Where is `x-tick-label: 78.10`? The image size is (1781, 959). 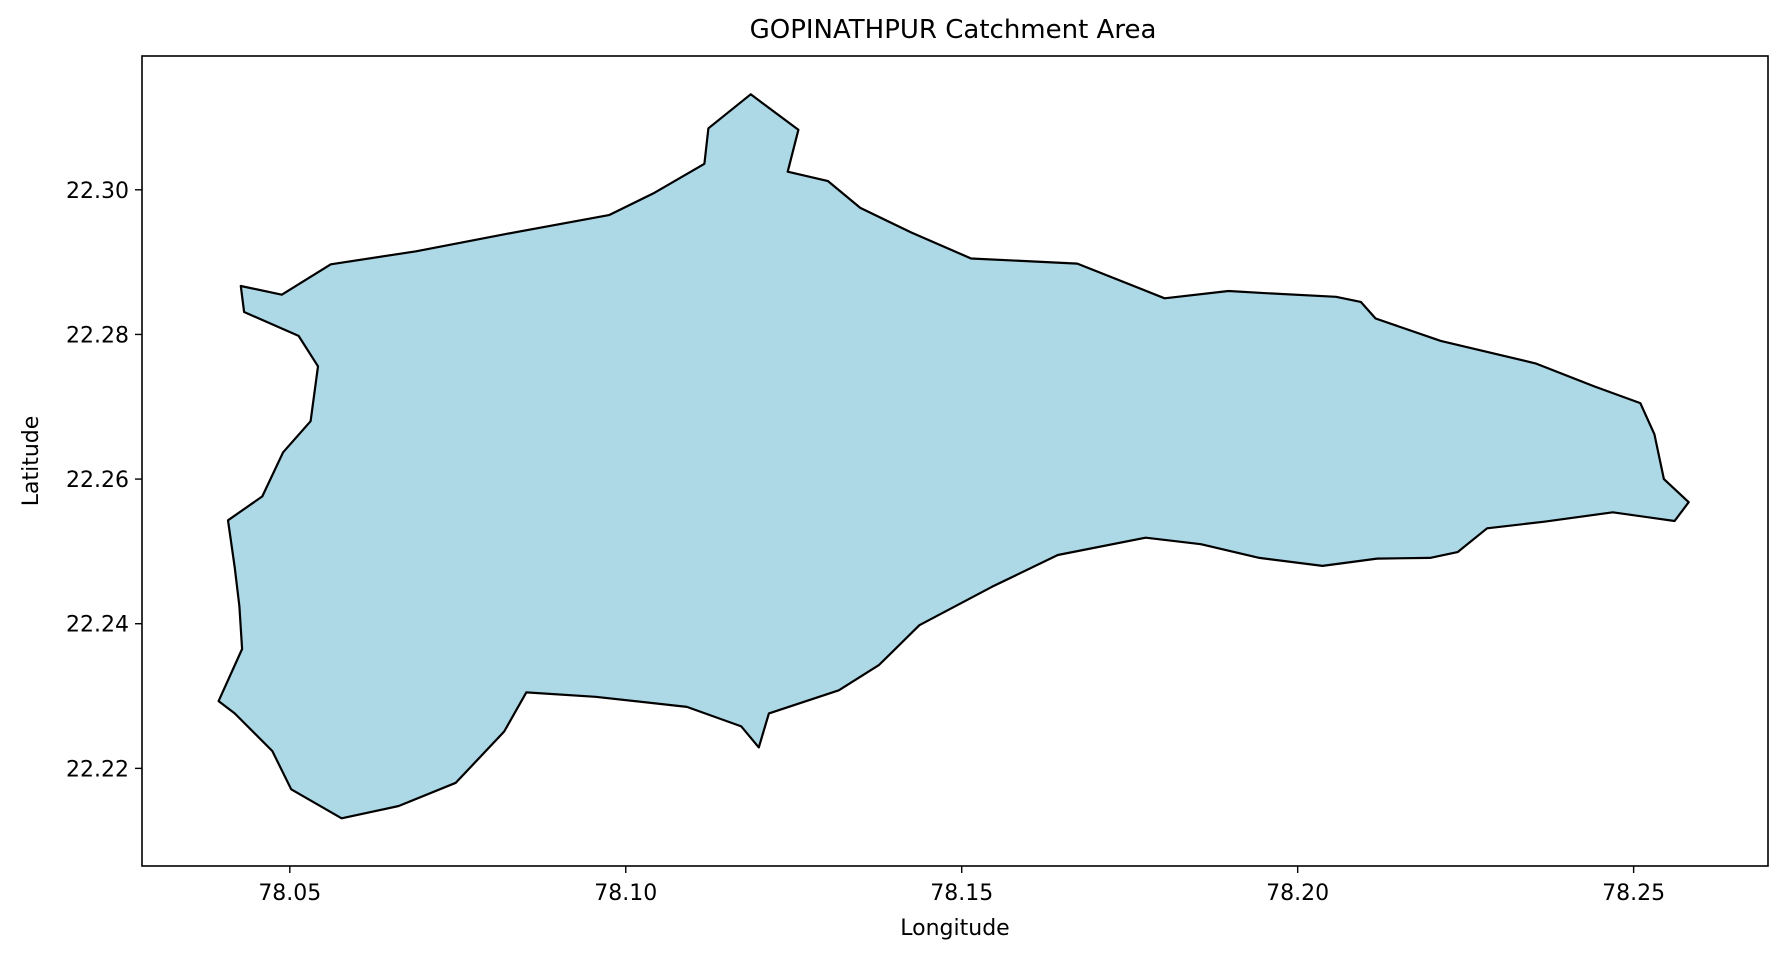
x-tick-label: 78.10 is located at coordinates (625, 893).